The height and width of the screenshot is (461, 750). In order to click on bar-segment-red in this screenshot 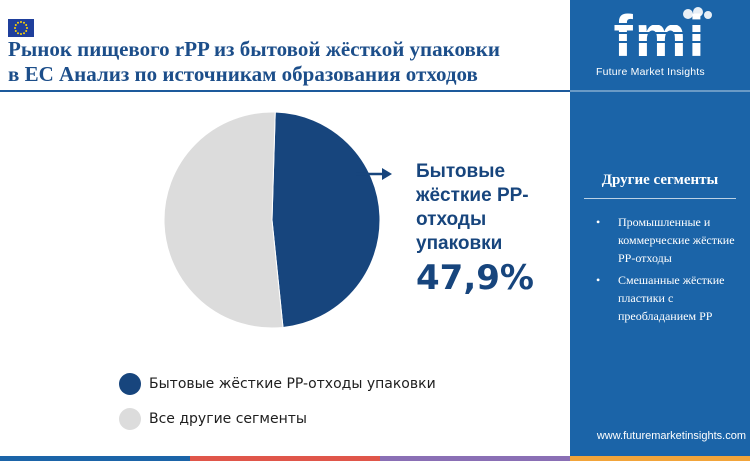, I will do `click(285, 458)`.